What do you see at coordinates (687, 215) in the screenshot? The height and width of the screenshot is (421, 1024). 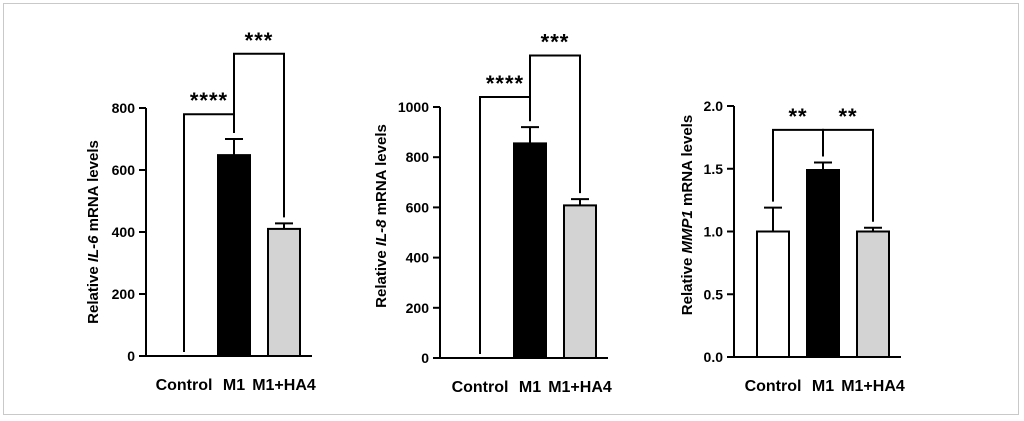 I see `y-axis-label: Relative MMP1 mRNA levels` at bounding box center [687, 215].